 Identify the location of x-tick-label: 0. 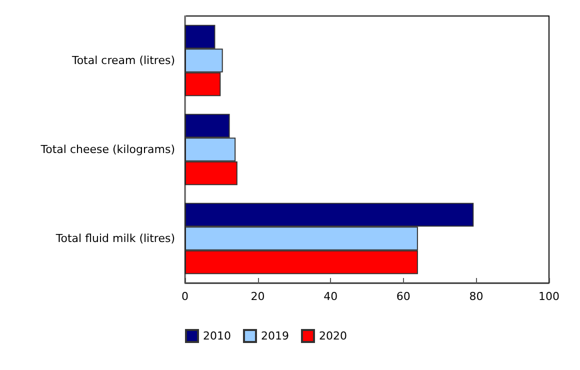
(185, 296).